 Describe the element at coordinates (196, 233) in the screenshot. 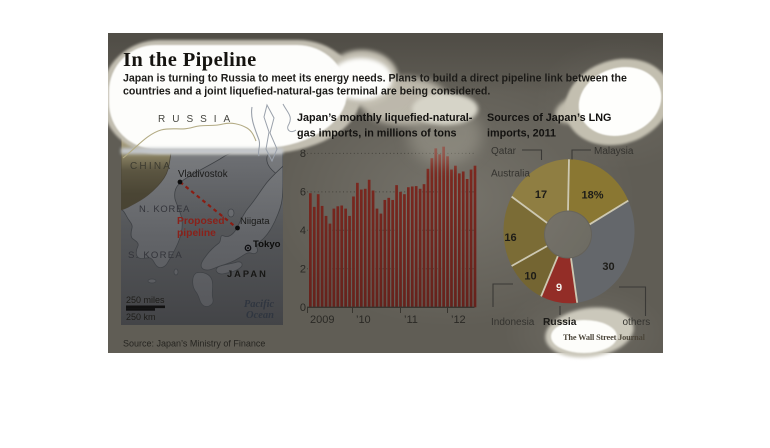

I see `svg-text: pipeline` at that location.